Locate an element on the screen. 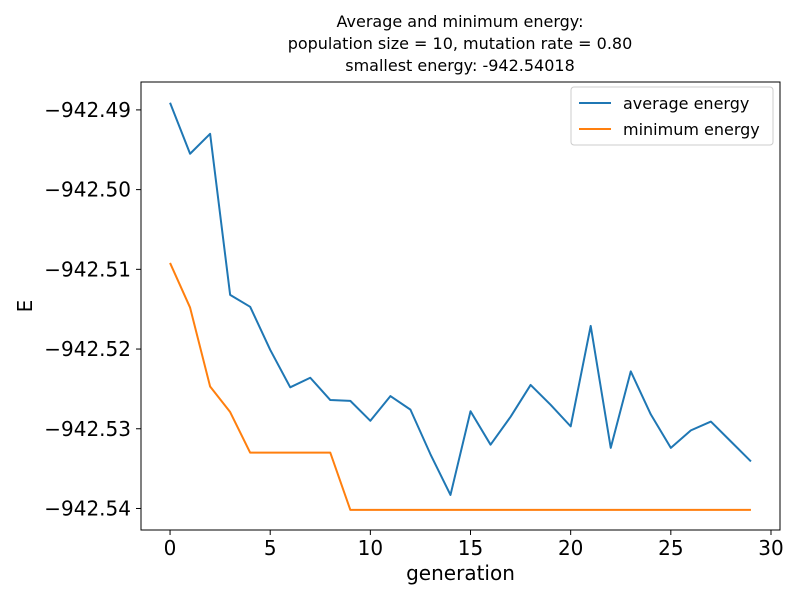 Image resolution: width=800 pixels, height=600 pixels. legend-label: minimum energy is located at coordinates (691, 129).